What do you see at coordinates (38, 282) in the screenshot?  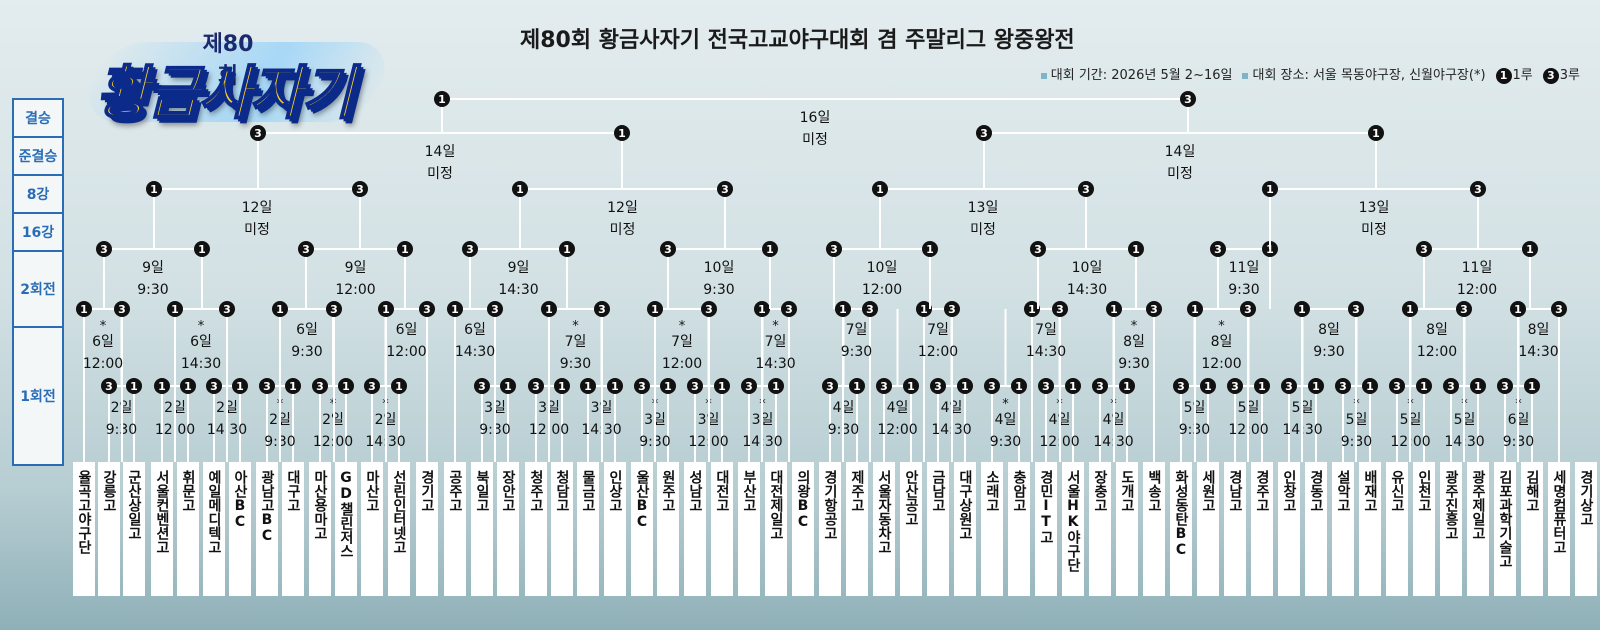 I see `round-labels: 결승 준결승 8강 16강 2회전 1회전` at bounding box center [38, 282].